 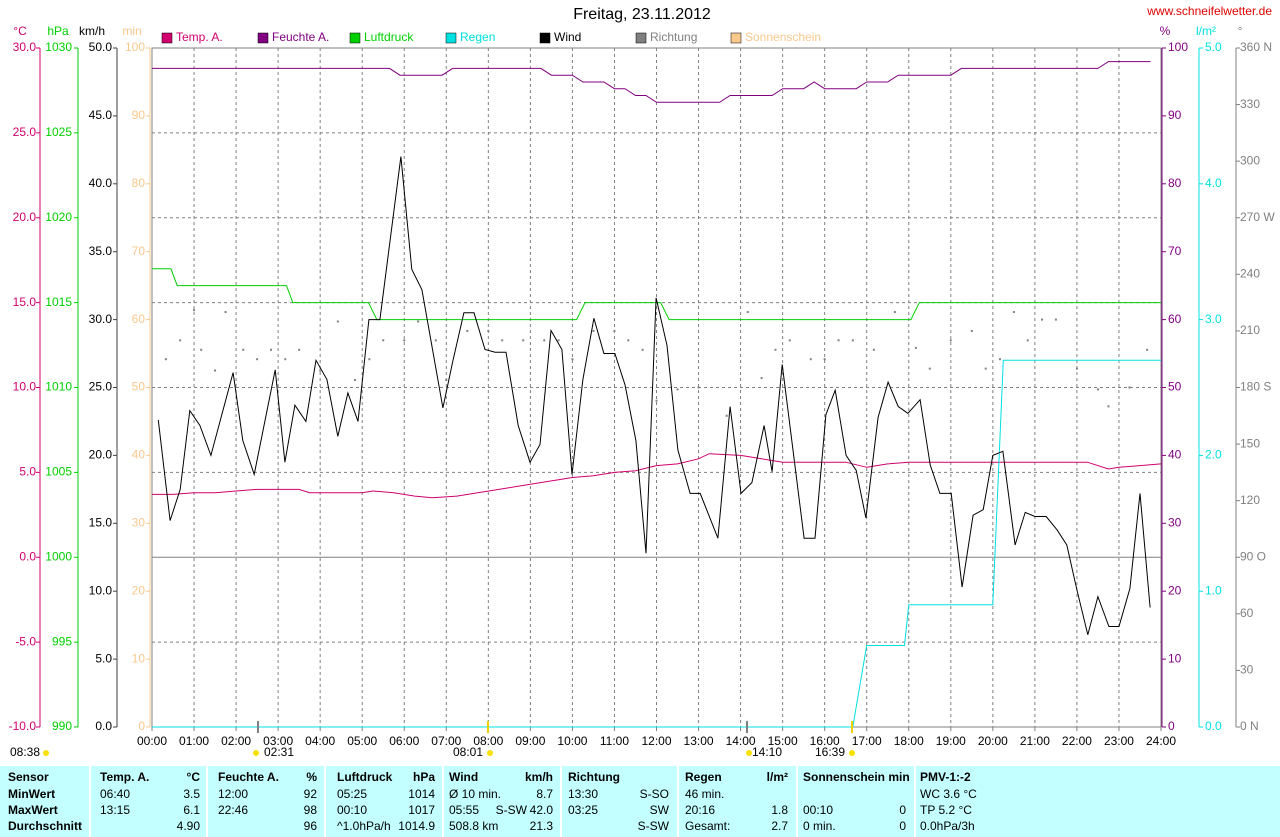 What do you see at coordinates (62, 641) in the screenshot?
I see `y-tick-label: 995` at bounding box center [62, 641].